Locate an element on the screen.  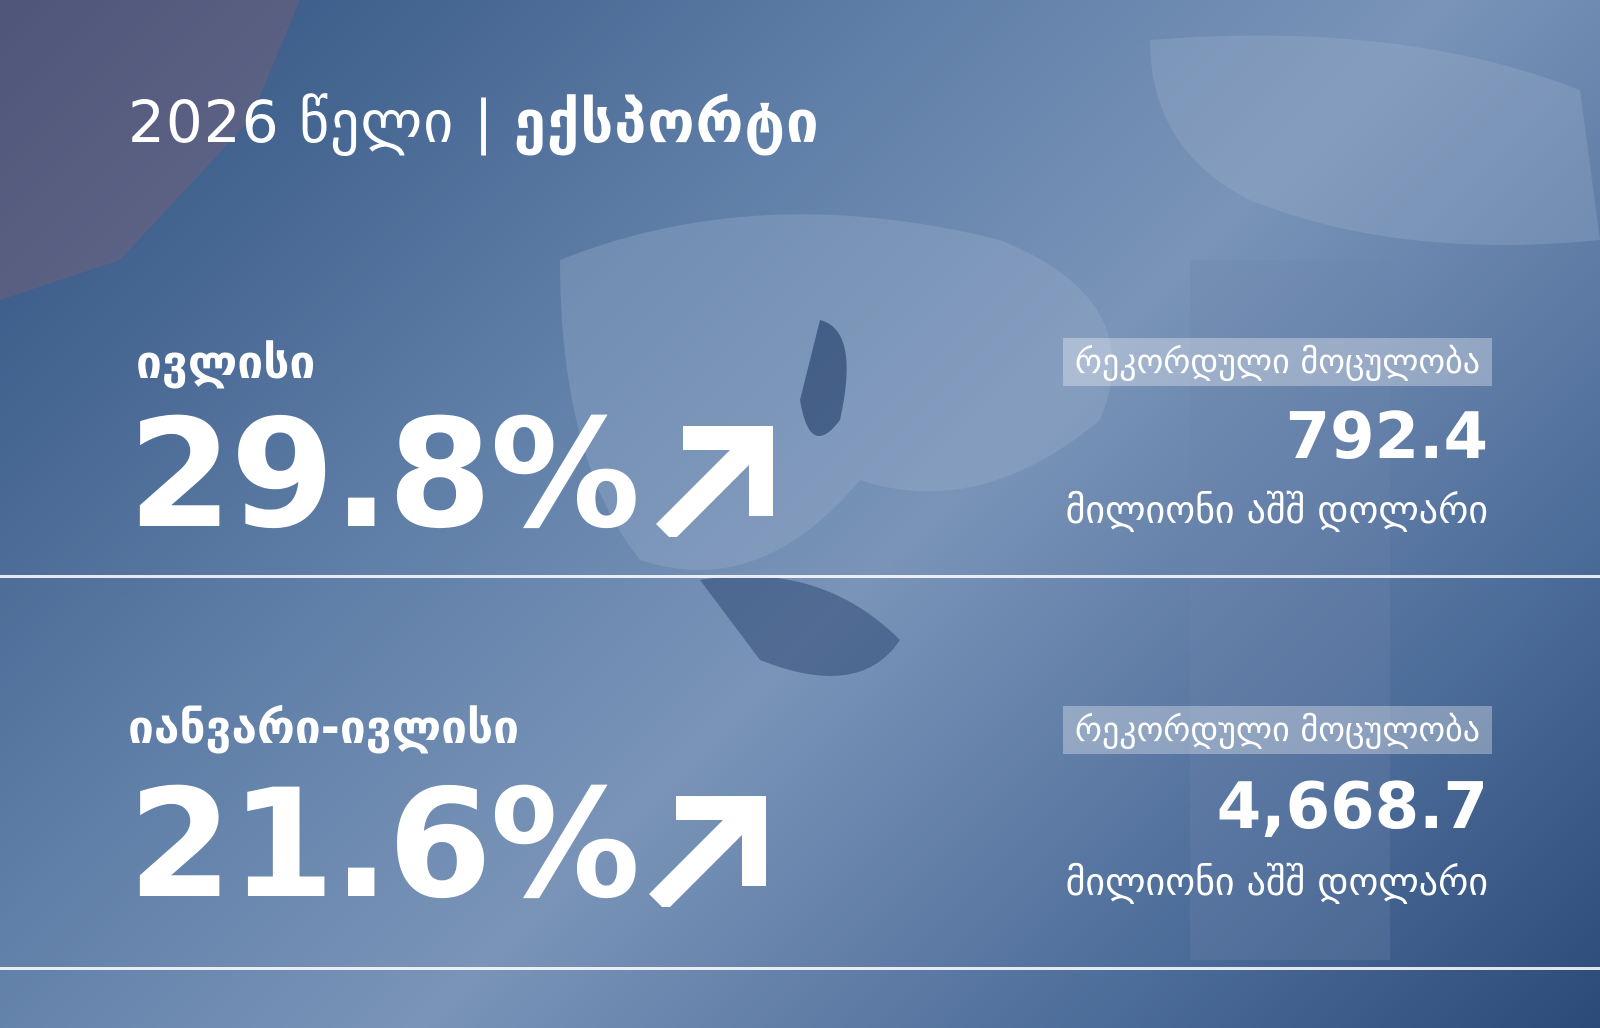
title-topic: ექსპორტი is located at coordinates (666, 122).